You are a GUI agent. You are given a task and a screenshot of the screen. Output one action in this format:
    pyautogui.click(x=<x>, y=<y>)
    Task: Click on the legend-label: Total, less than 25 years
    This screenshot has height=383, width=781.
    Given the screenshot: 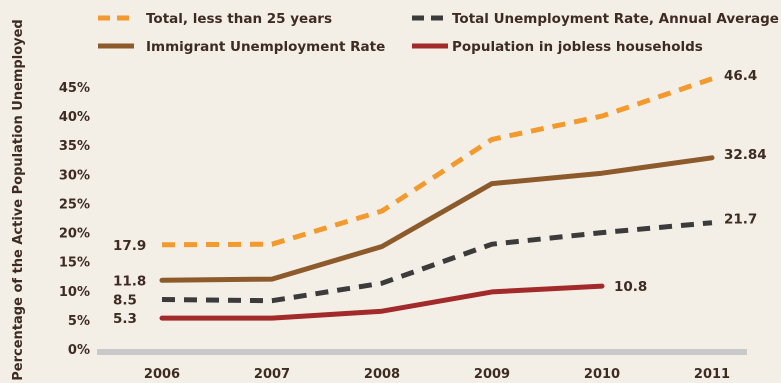 What is the action you would take?
    pyautogui.click(x=239, y=19)
    